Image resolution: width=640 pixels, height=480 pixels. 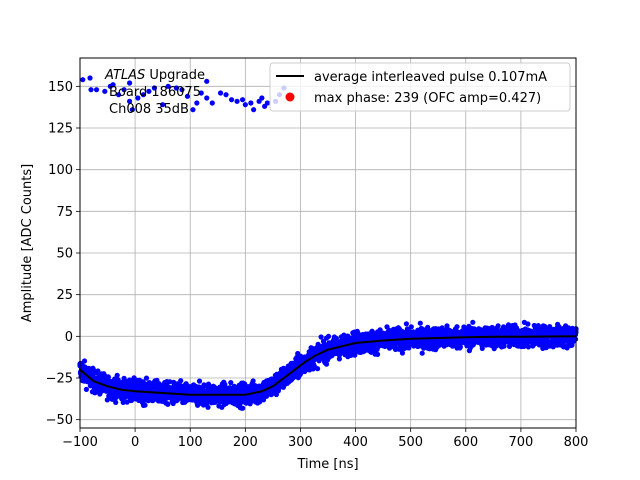 I want to click on y-tick-label: 25, so click(x=64, y=295).